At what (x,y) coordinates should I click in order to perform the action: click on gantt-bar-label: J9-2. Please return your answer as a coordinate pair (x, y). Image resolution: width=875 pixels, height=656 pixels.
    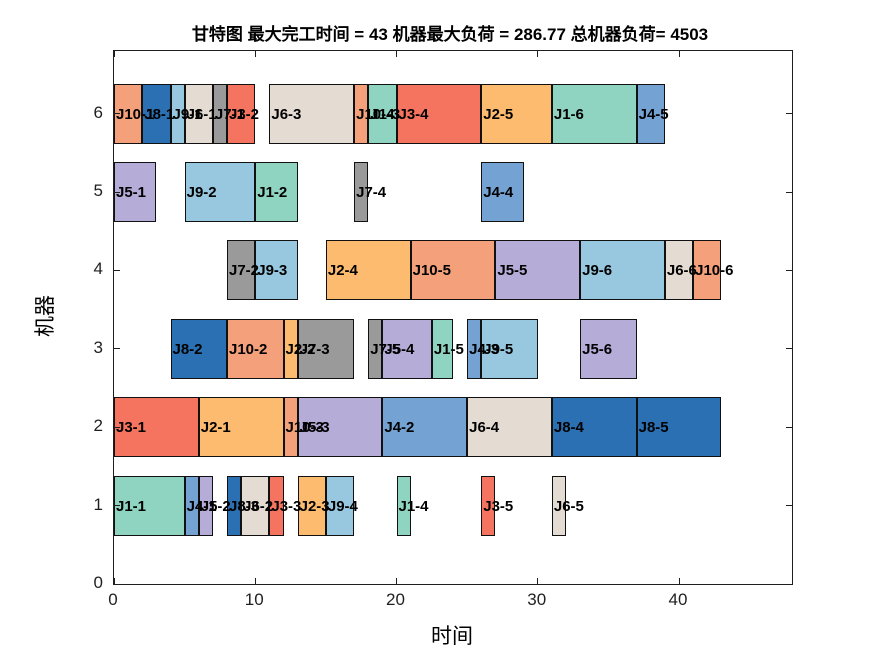
    Looking at the image, I should click on (201, 193).